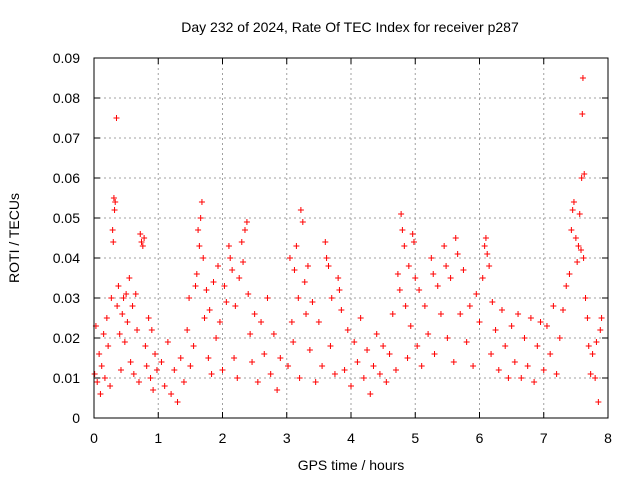  What do you see at coordinates (480, 438) in the screenshot?
I see `x-tick-label: 6` at bounding box center [480, 438].